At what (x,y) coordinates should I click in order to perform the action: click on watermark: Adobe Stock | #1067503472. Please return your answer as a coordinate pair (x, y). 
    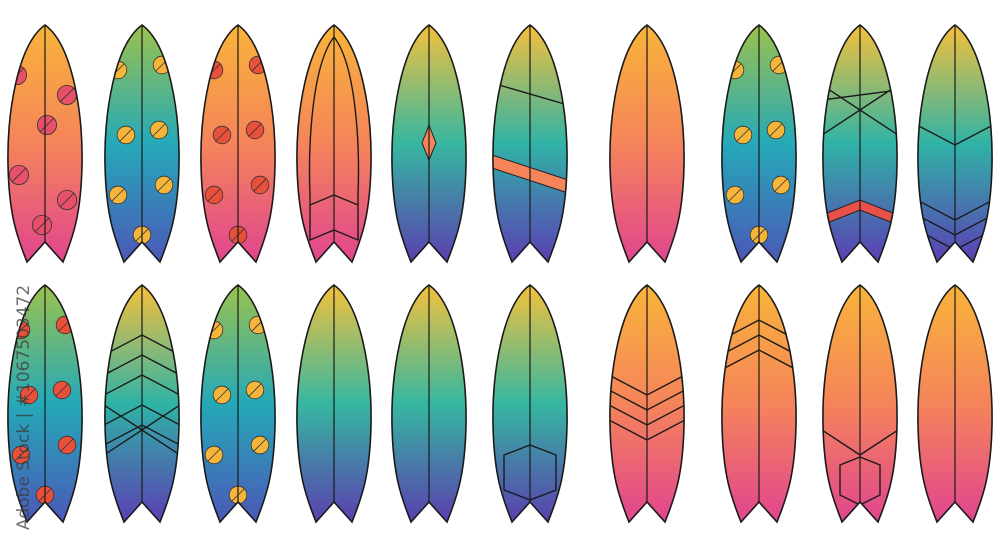
    Looking at the image, I should click on (24, 407).